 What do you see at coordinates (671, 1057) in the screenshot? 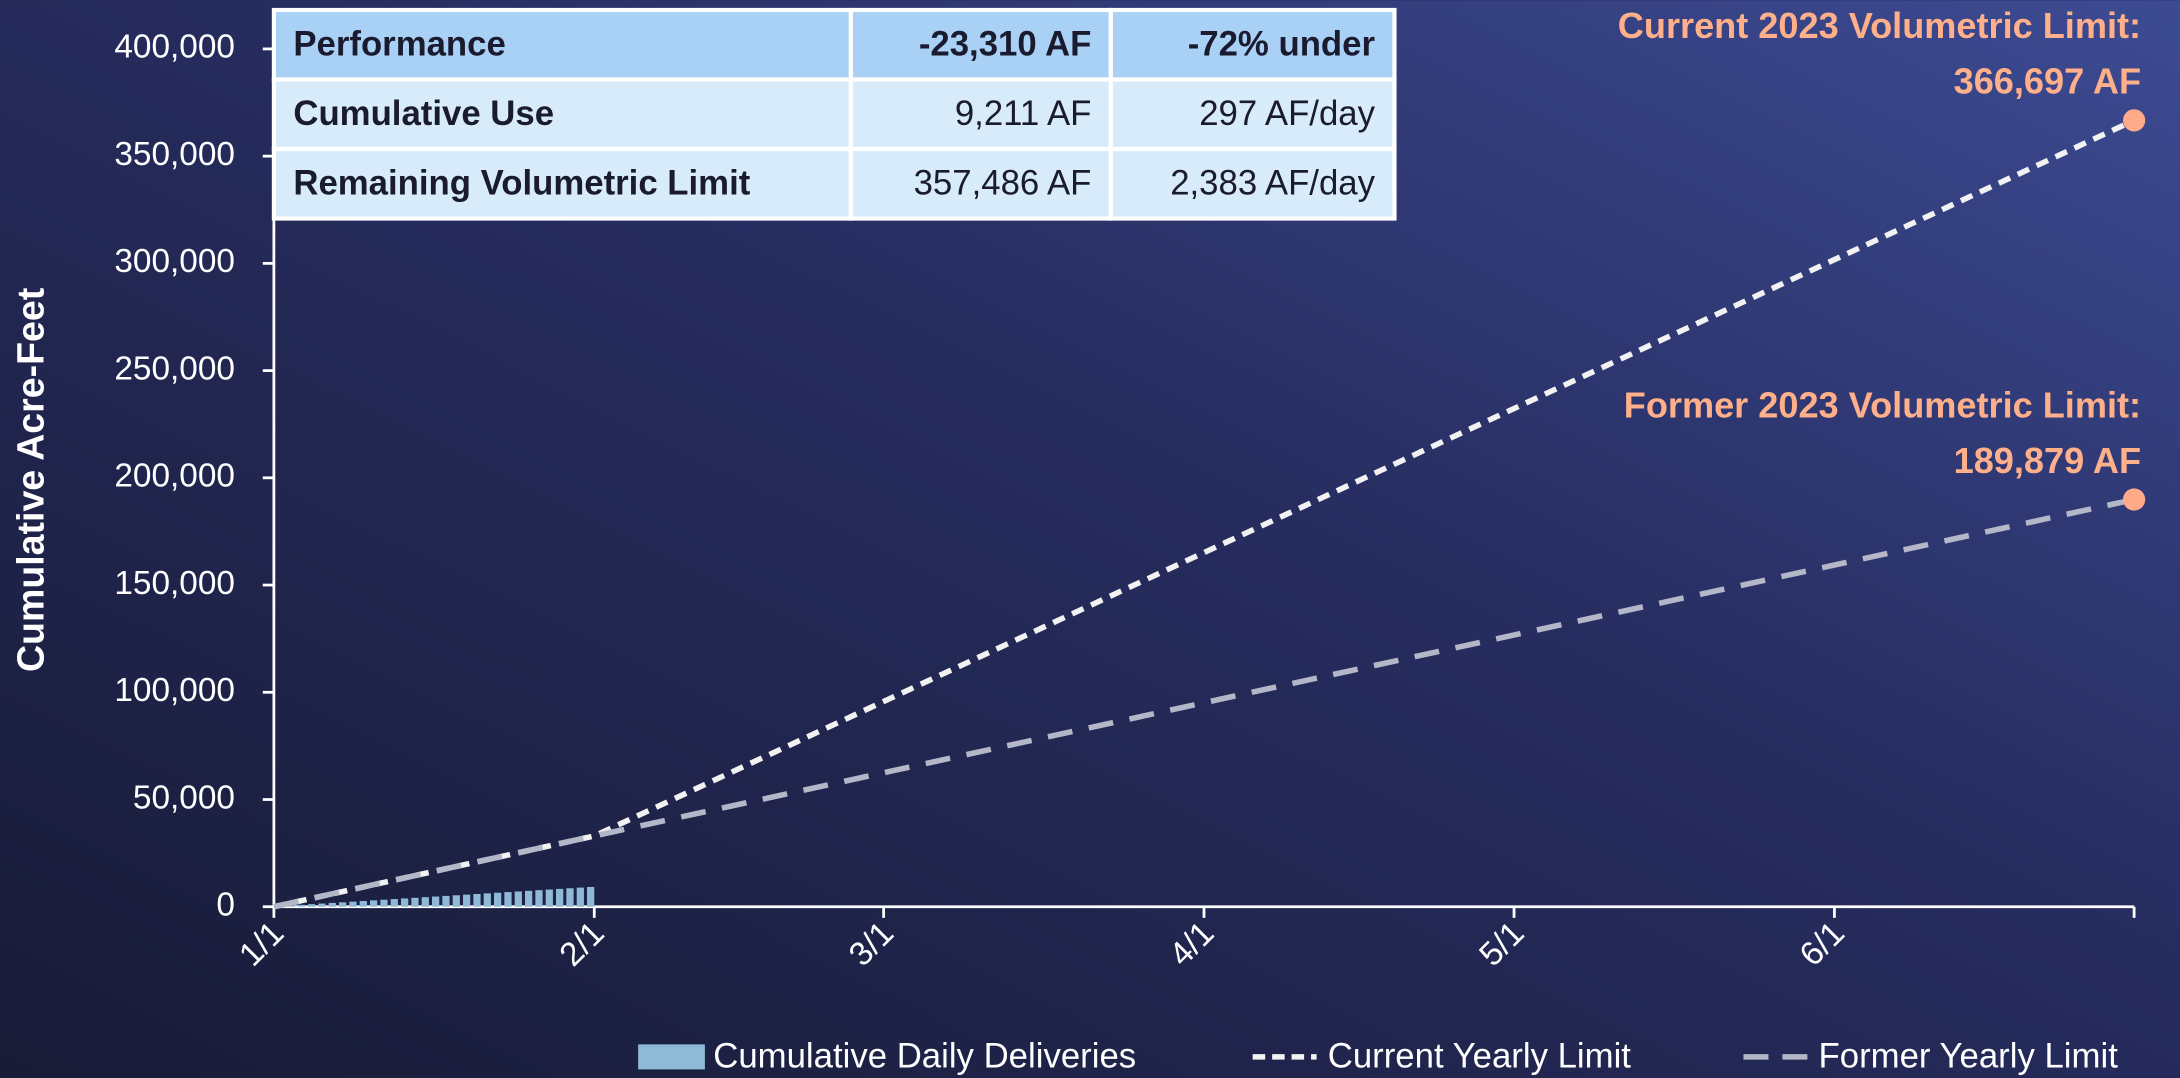
I see `legend-swatch` at bounding box center [671, 1057].